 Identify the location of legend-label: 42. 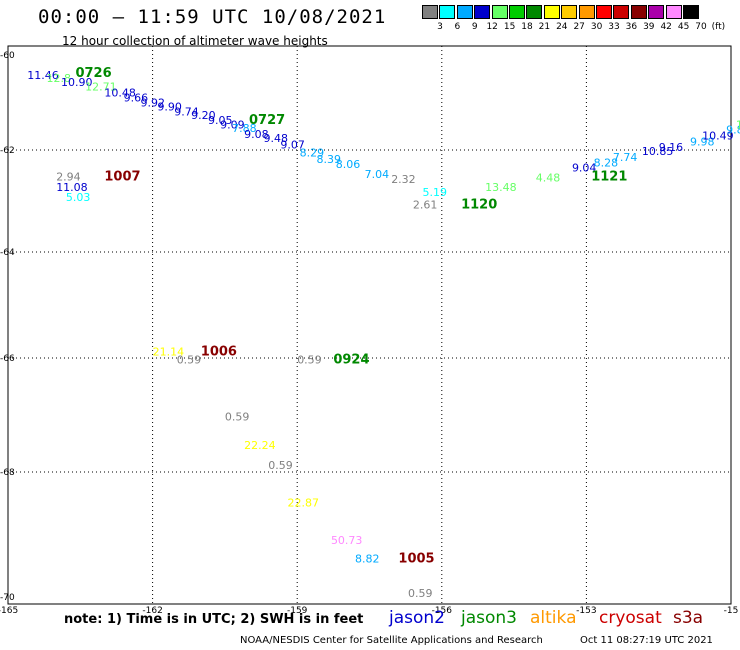
(666, 27).